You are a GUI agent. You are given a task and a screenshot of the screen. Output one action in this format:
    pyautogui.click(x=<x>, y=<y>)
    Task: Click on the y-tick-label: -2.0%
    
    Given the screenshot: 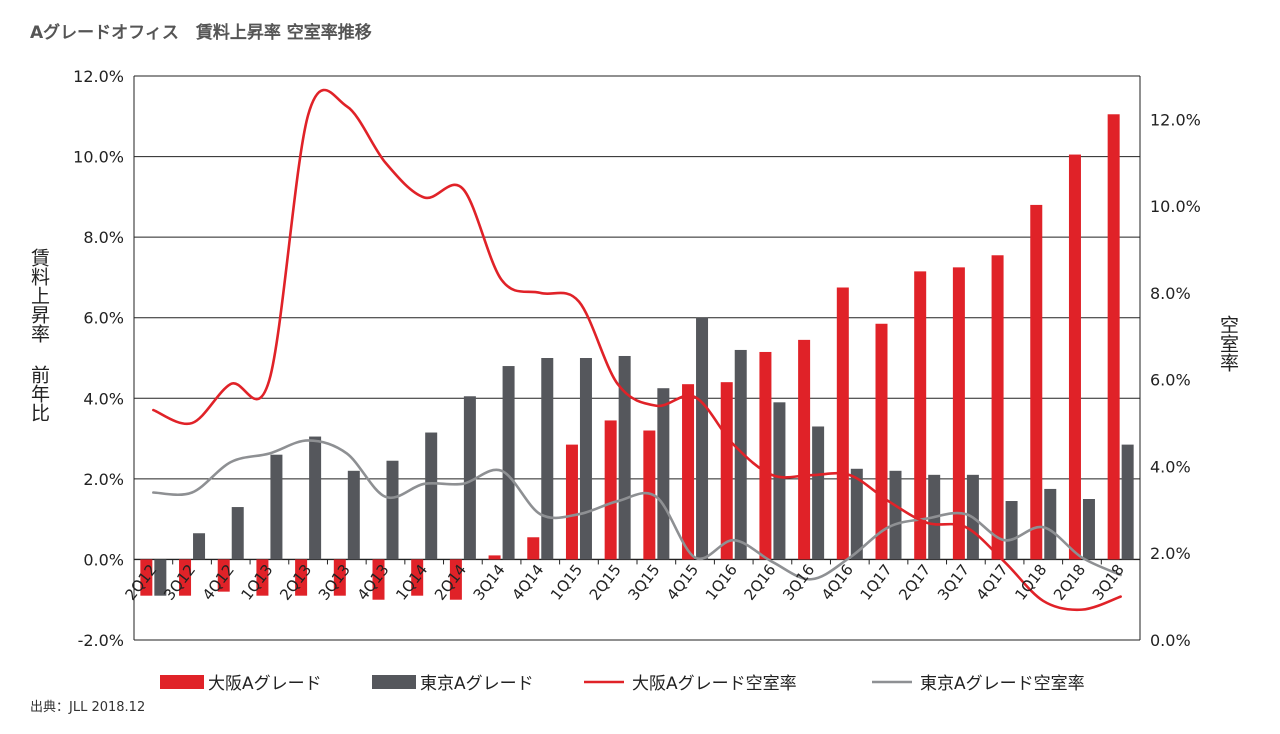 What is the action you would take?
    pyautogui.click(x=101, y=640)
    